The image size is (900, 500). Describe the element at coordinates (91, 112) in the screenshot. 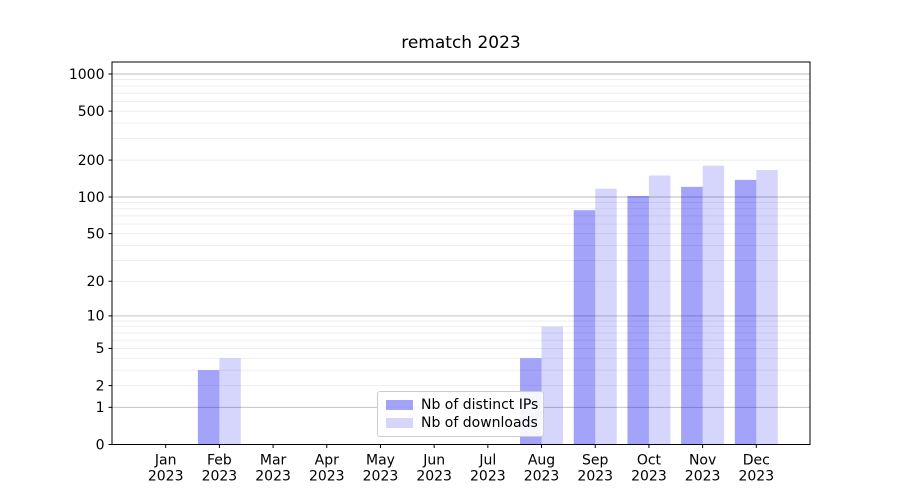

I see `y-tick-label-500: 500` at that location.